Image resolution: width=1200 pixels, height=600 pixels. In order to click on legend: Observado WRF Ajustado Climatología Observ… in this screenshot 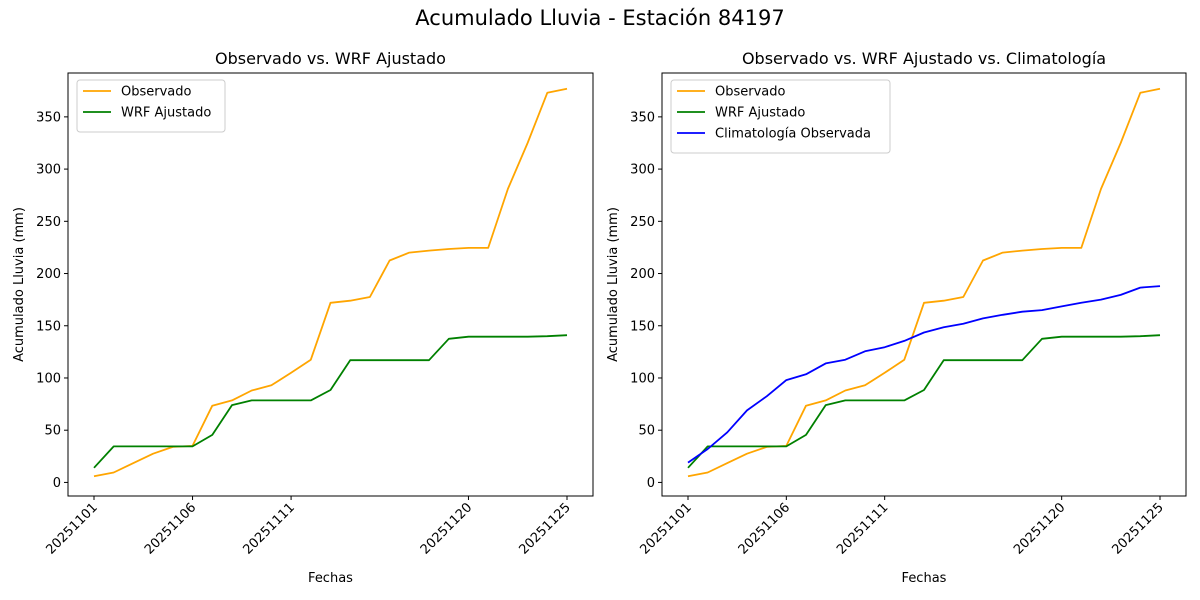, I will do `click(780, 116)`.